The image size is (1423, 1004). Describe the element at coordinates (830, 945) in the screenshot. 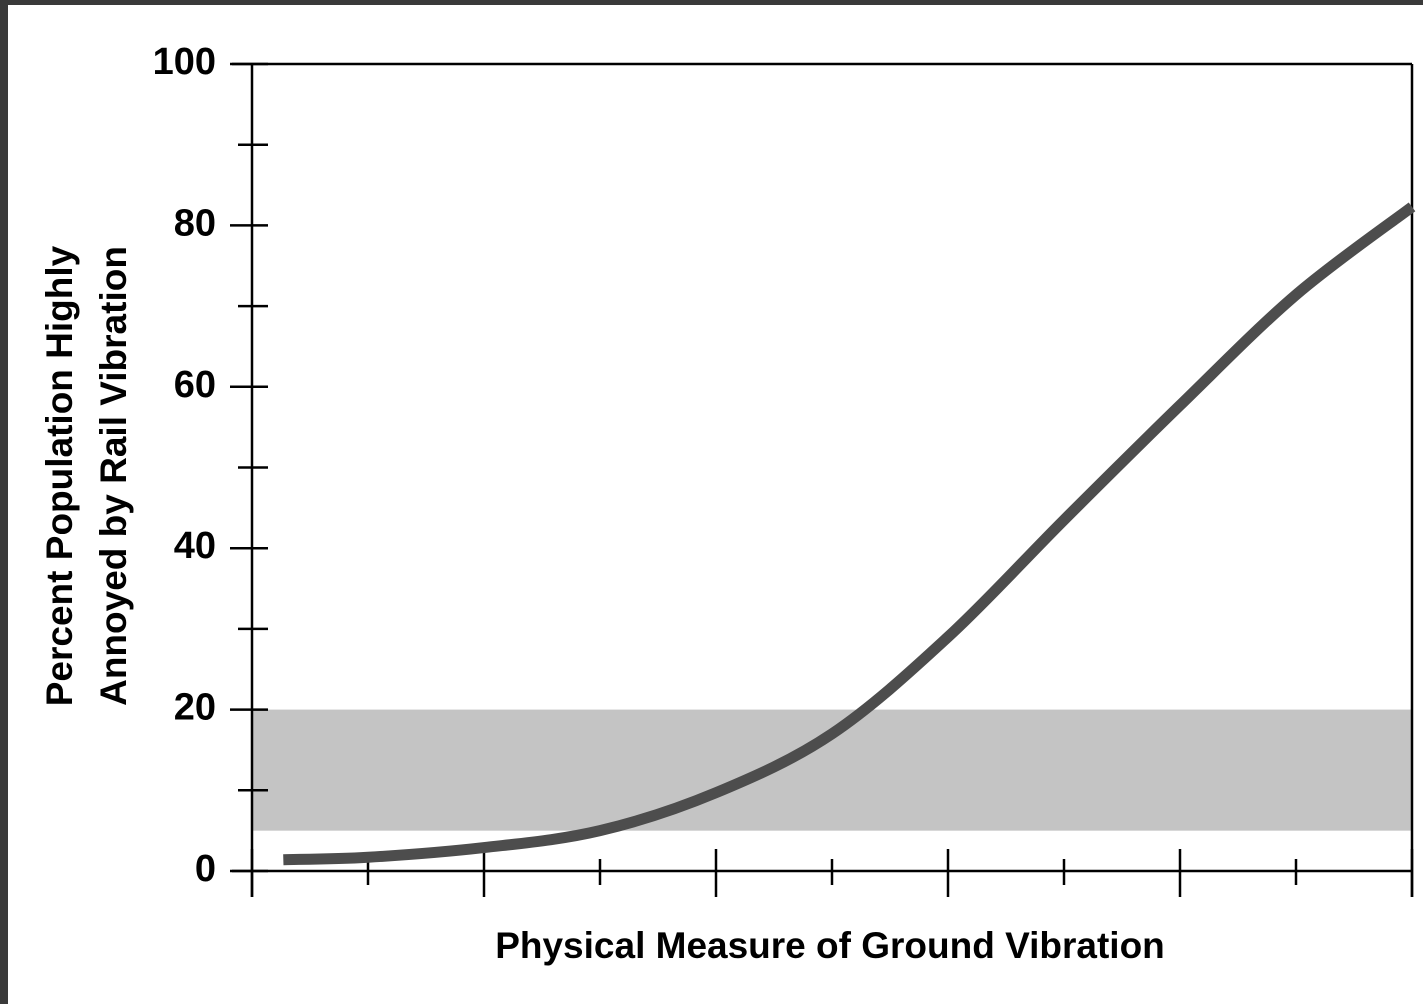

I see `x-axis-title: Physical Measure of Ground Vibration` at that location.